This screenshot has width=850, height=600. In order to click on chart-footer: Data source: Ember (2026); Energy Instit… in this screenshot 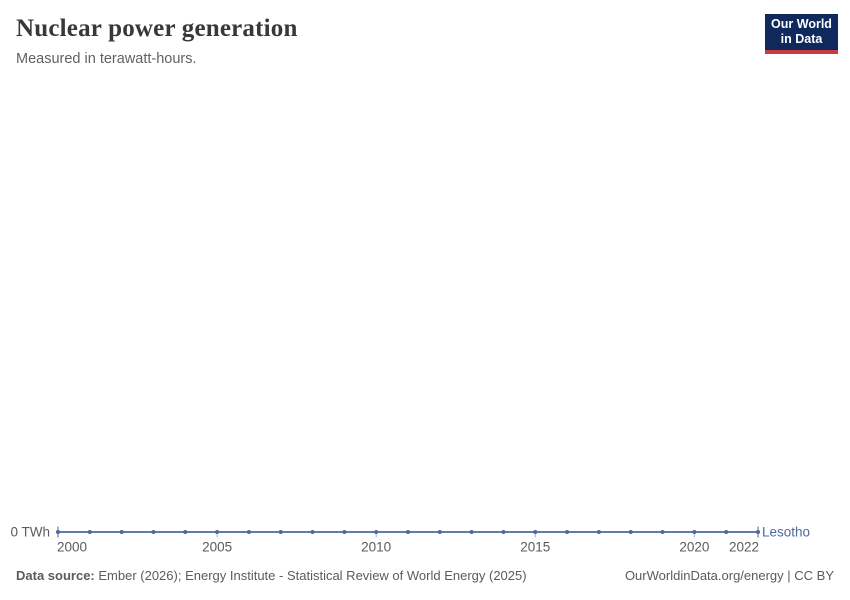, I will do `click(425, 577)`.